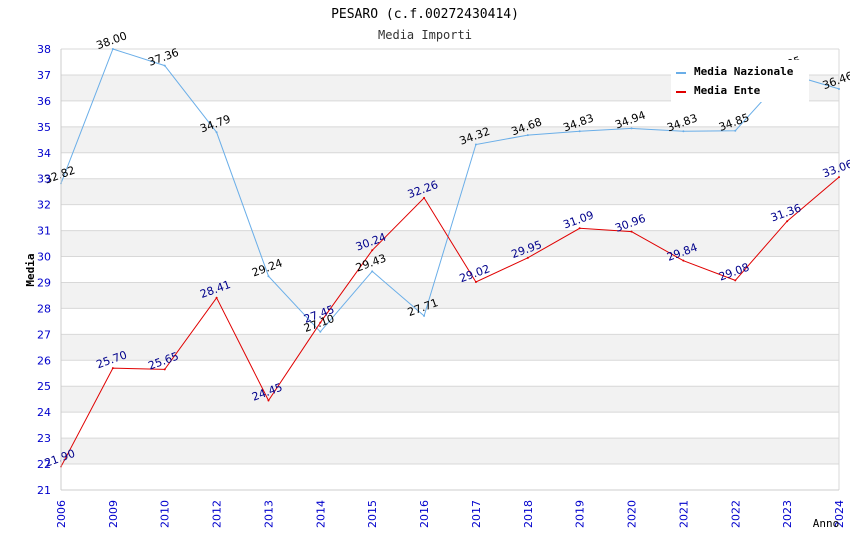  What do you see at coordinates (727, 90) in the screenshot?
I see `legend-label-ente: Media Ente` at bounding box center [727, 90].